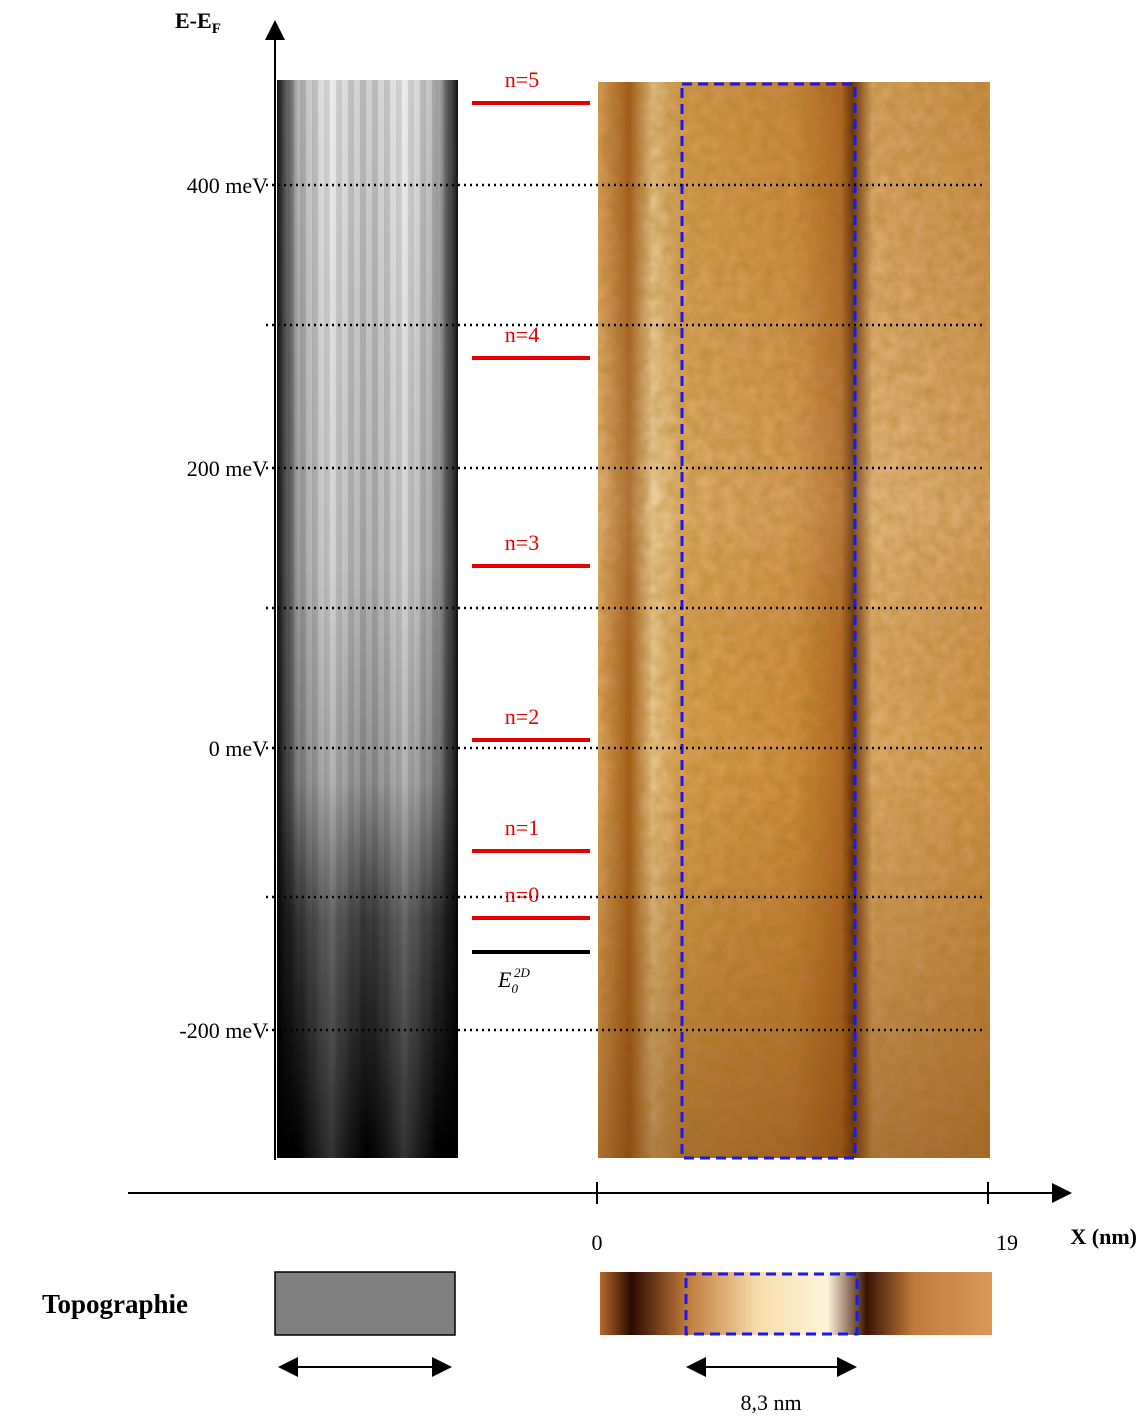 This screenshot has width=1143, height=1420. Describe the element at coordinates (238, 748) in the screenshot. I see `y-tick-label: 0 meV` at that location.